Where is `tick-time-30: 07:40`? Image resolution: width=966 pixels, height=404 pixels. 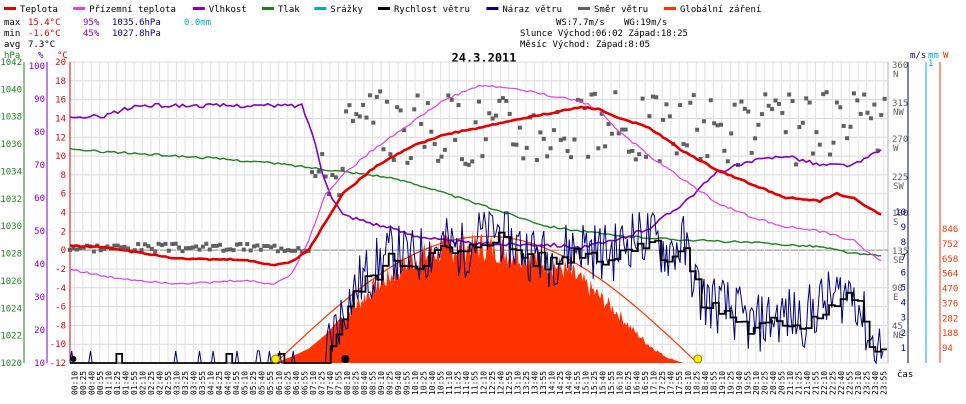
tick-time-30: 07:40 is located at coordinates (330, 383).